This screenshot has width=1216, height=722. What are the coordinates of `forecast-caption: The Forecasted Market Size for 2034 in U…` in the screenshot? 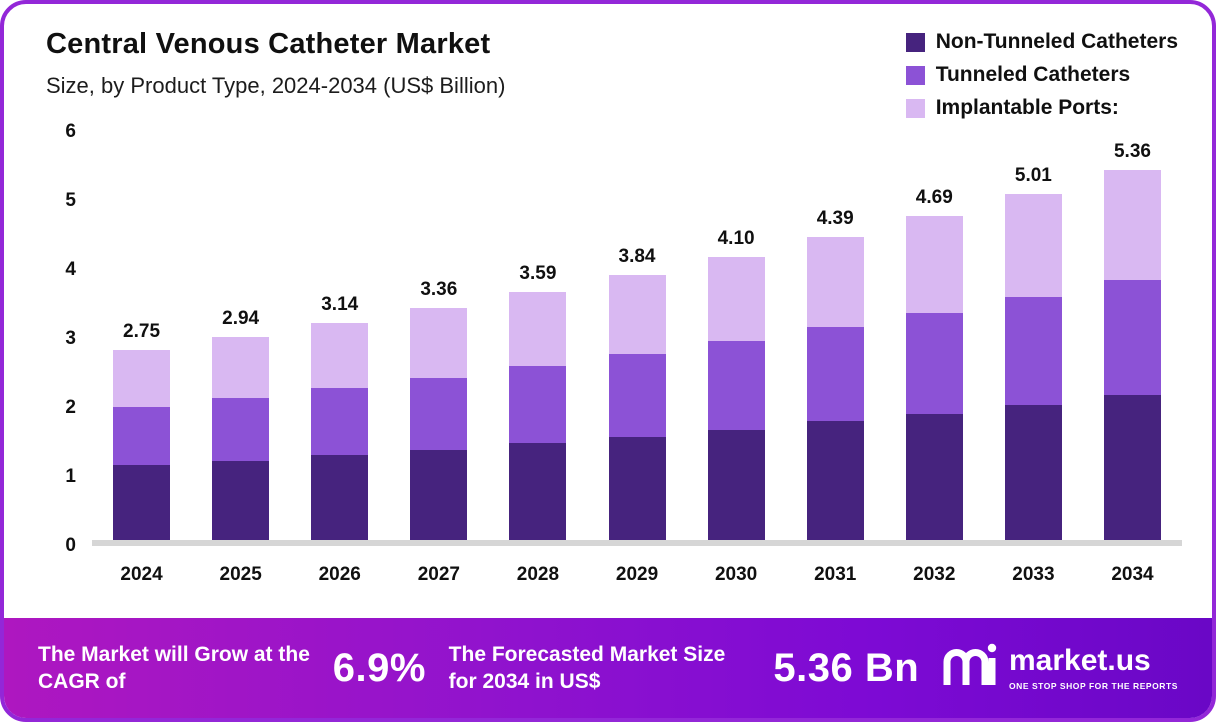 It's located at (587, 667).